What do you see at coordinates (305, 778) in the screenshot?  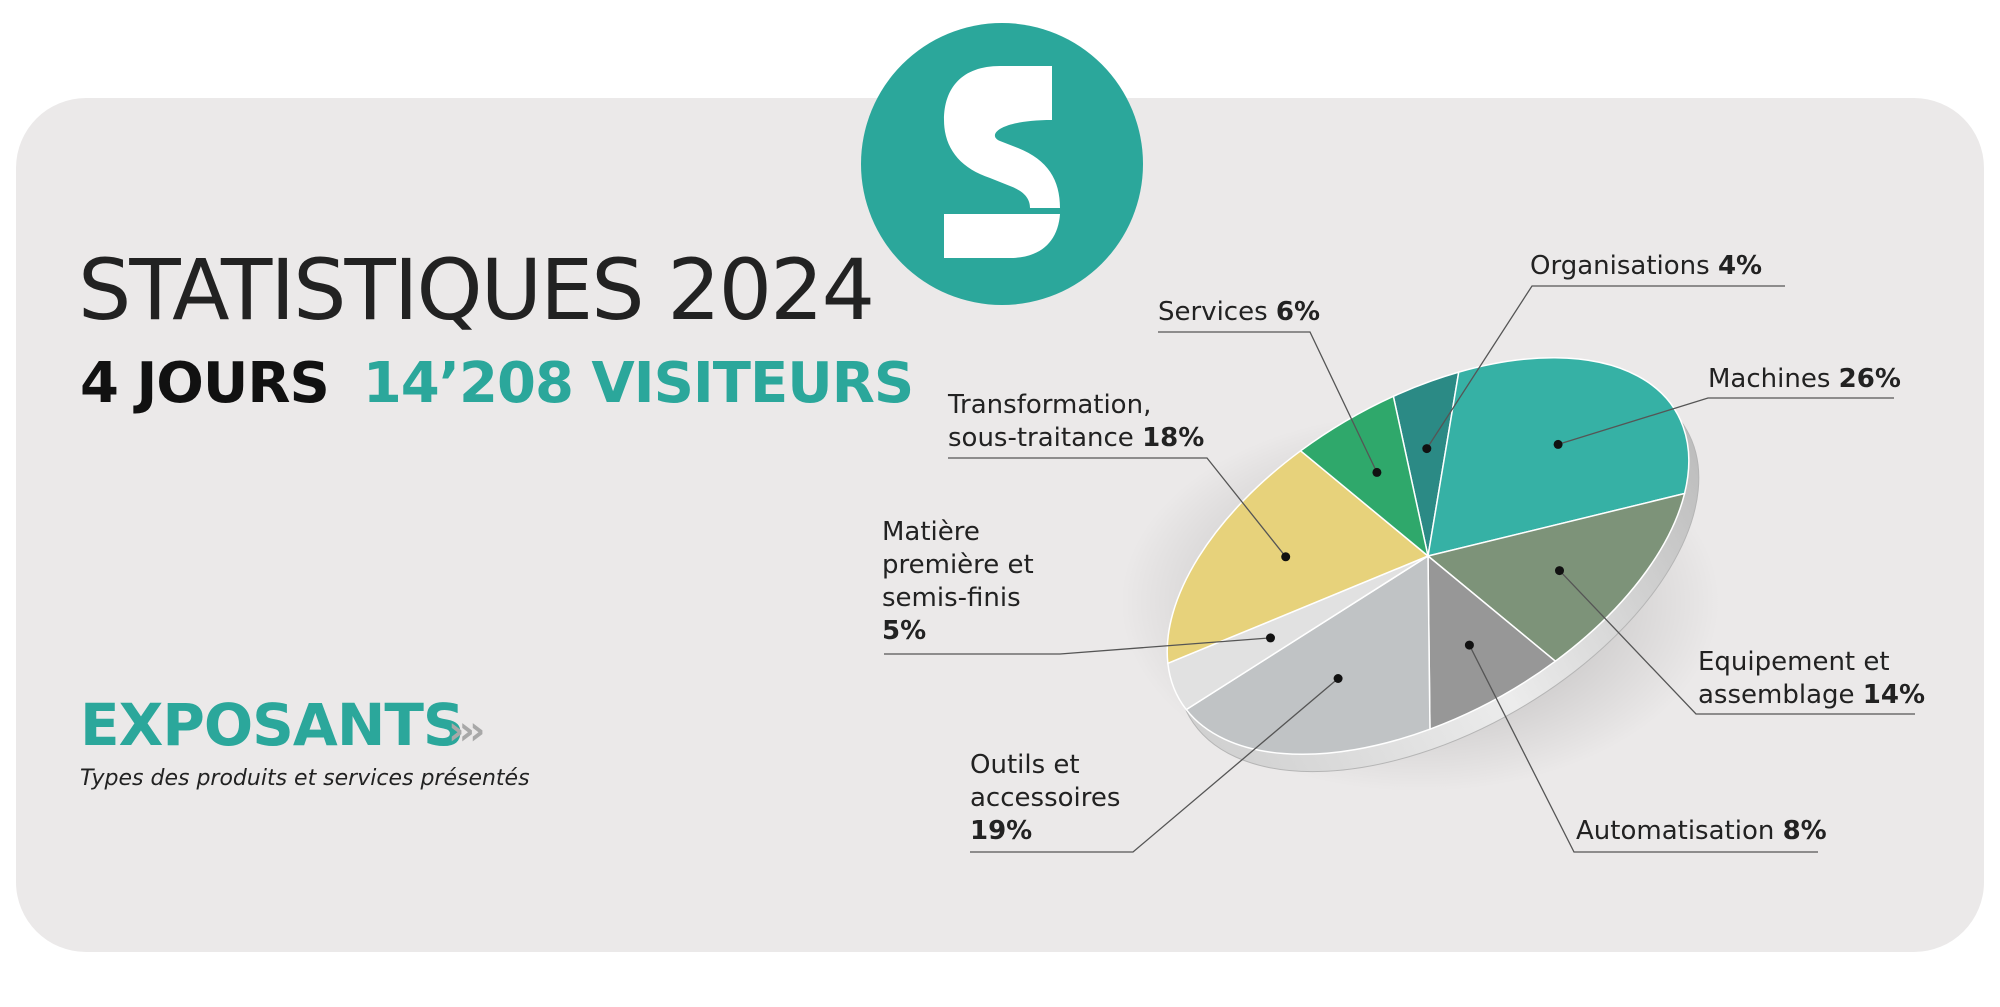 I see `section-subtitle: Types des produits et services présentés` at bounding box center [305, 778].